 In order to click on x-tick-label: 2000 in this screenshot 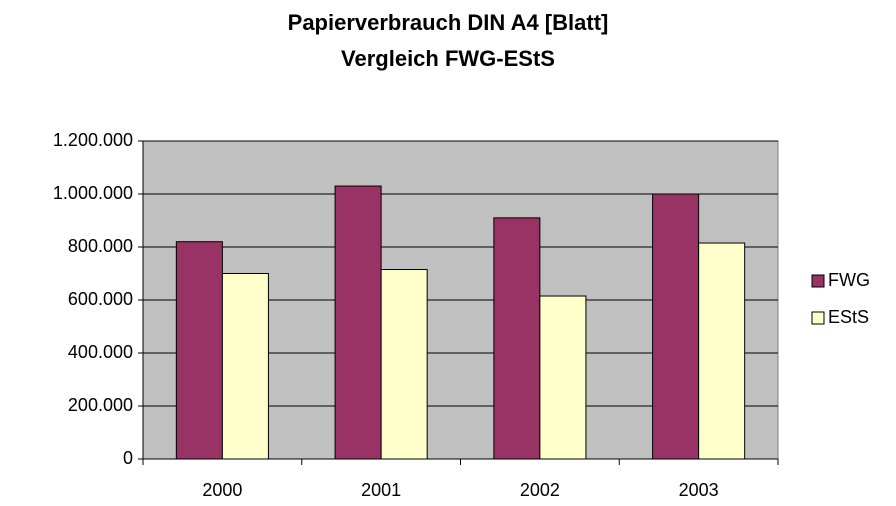, I will do `click(222, 490)`.